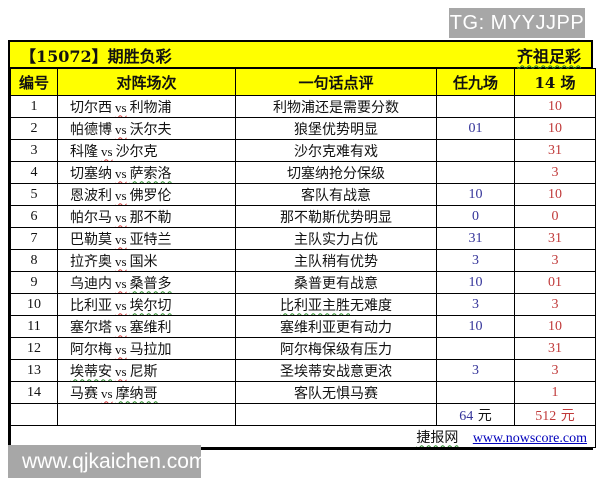  What do you see at coordinates (136, 393) in the screenshot?
I see `away-team: 摩纳哥` at bounding box center [136, 393].